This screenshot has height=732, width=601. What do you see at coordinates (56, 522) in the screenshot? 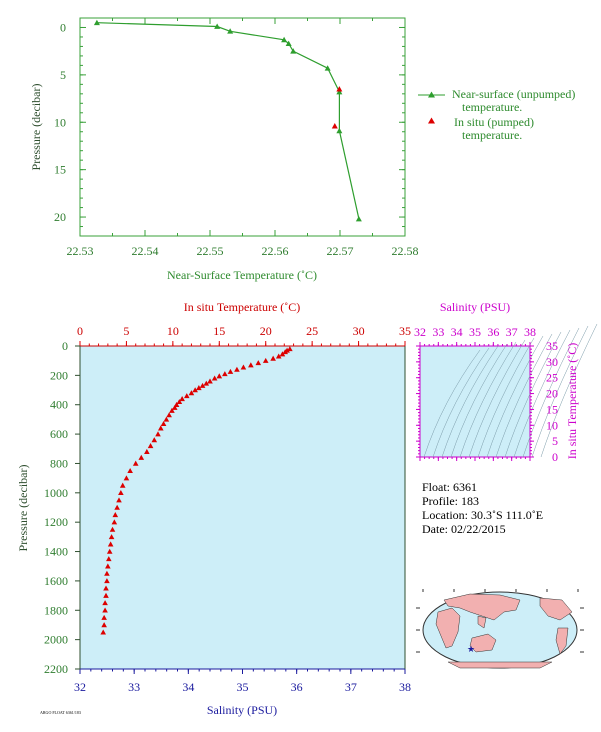
I see `pressure-tick-label: 1200` at bounding box center [56, 522].